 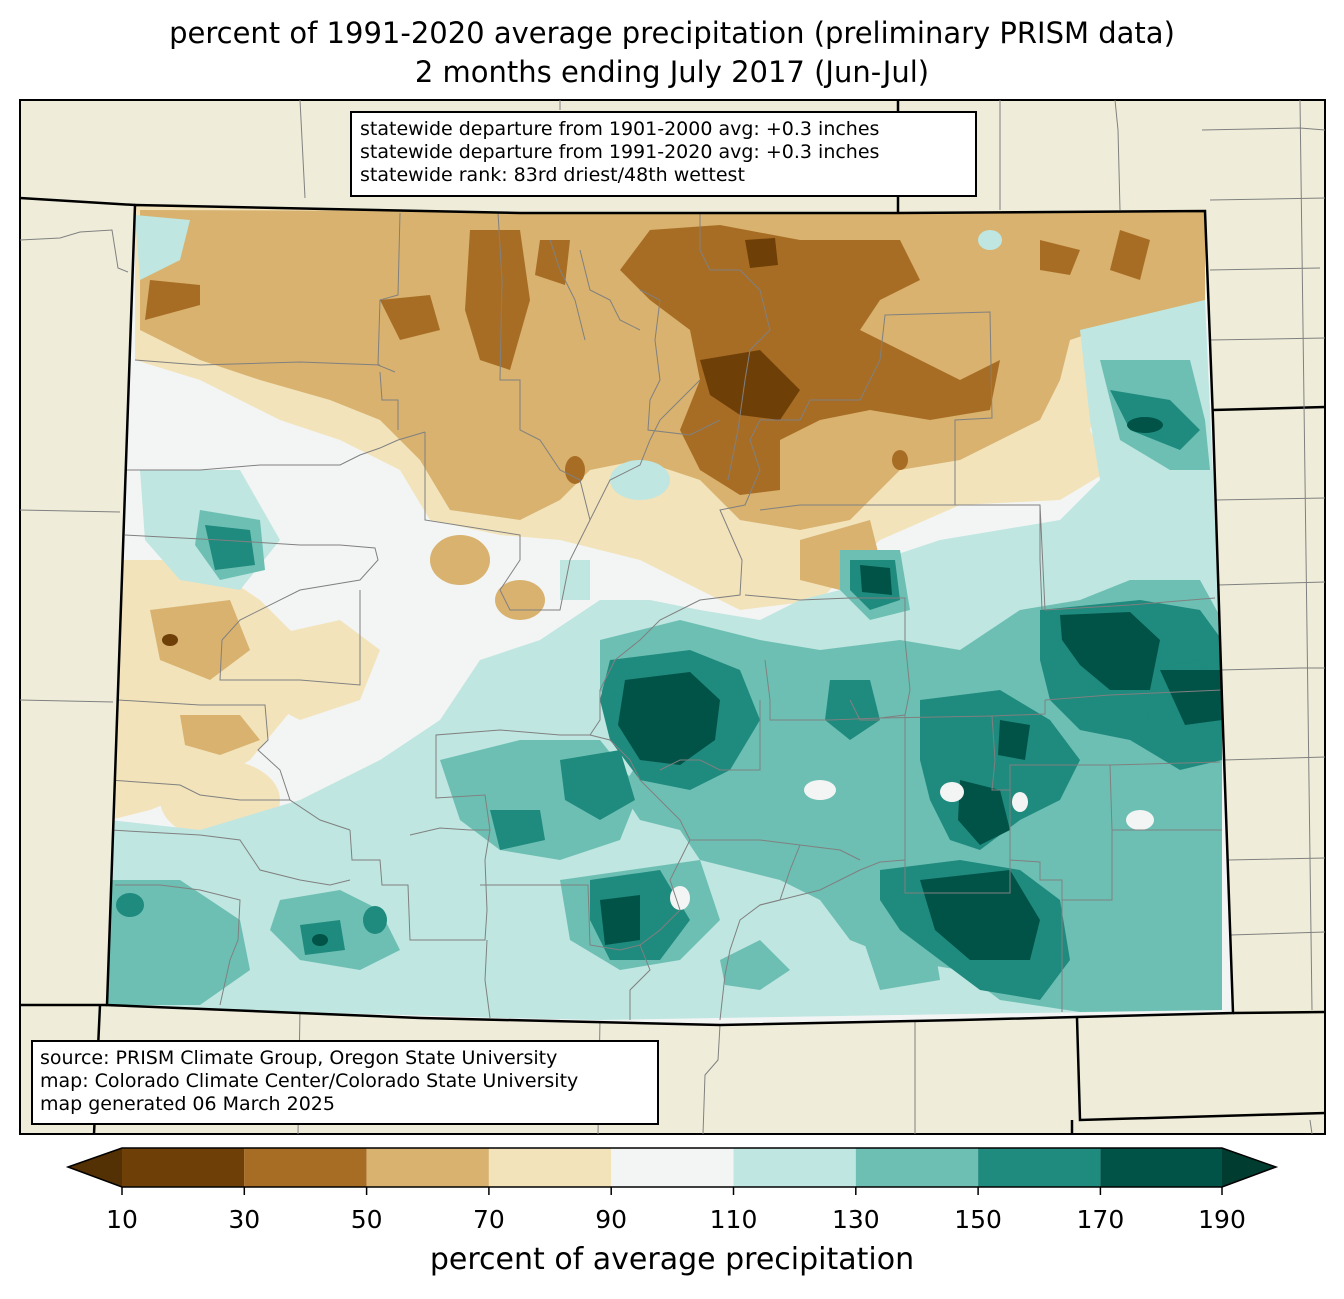 I want to click on colorbar-tick-label: 130, so click(x=855, y=1219).